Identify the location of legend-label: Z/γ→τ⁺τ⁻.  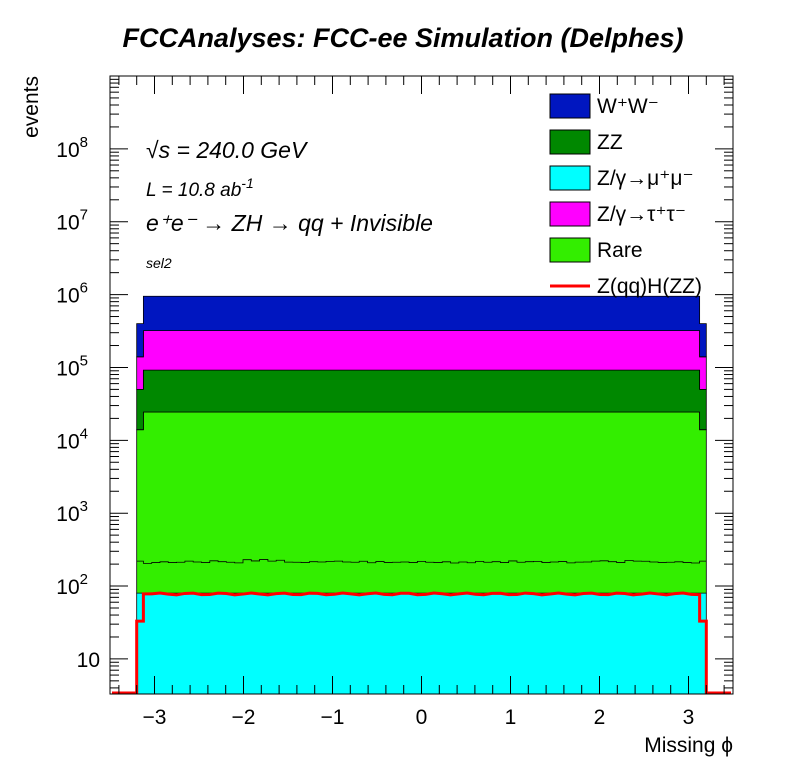
(641, 214).